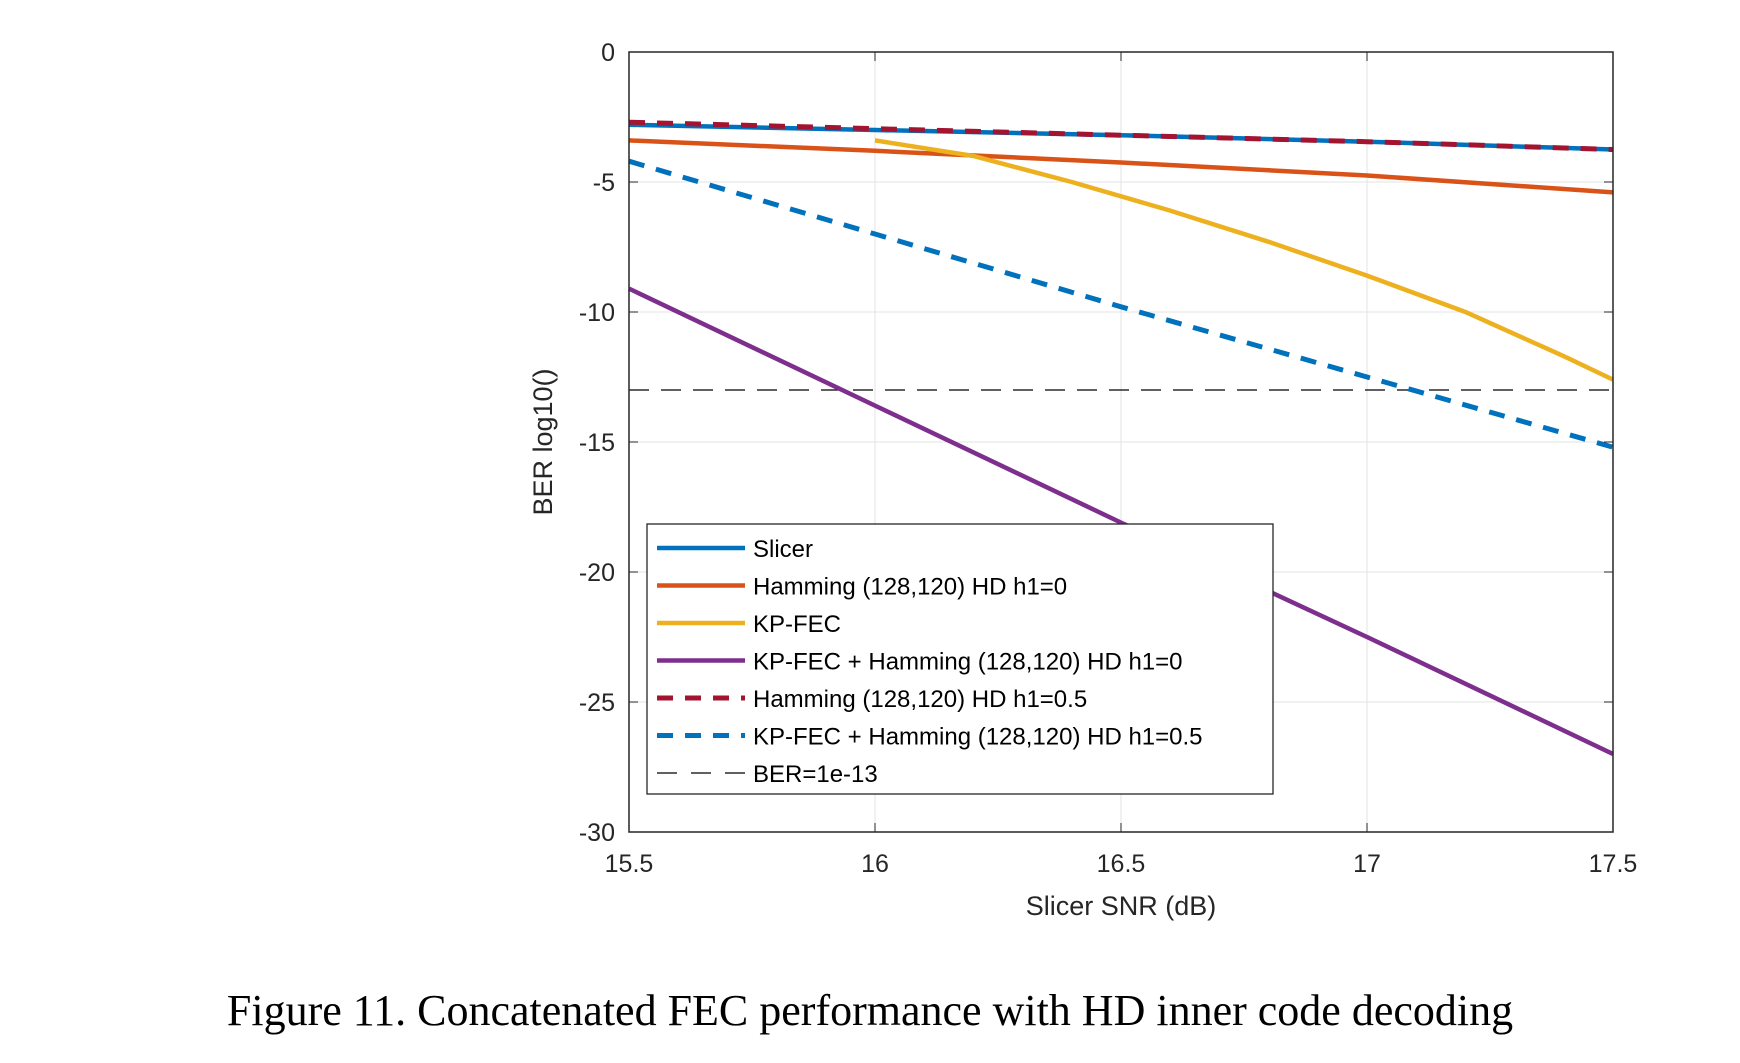 This screenshot has width=1740, height=1063. I want to click on x-axis-label: Slicer SNR (dB), so click(1121, 906).